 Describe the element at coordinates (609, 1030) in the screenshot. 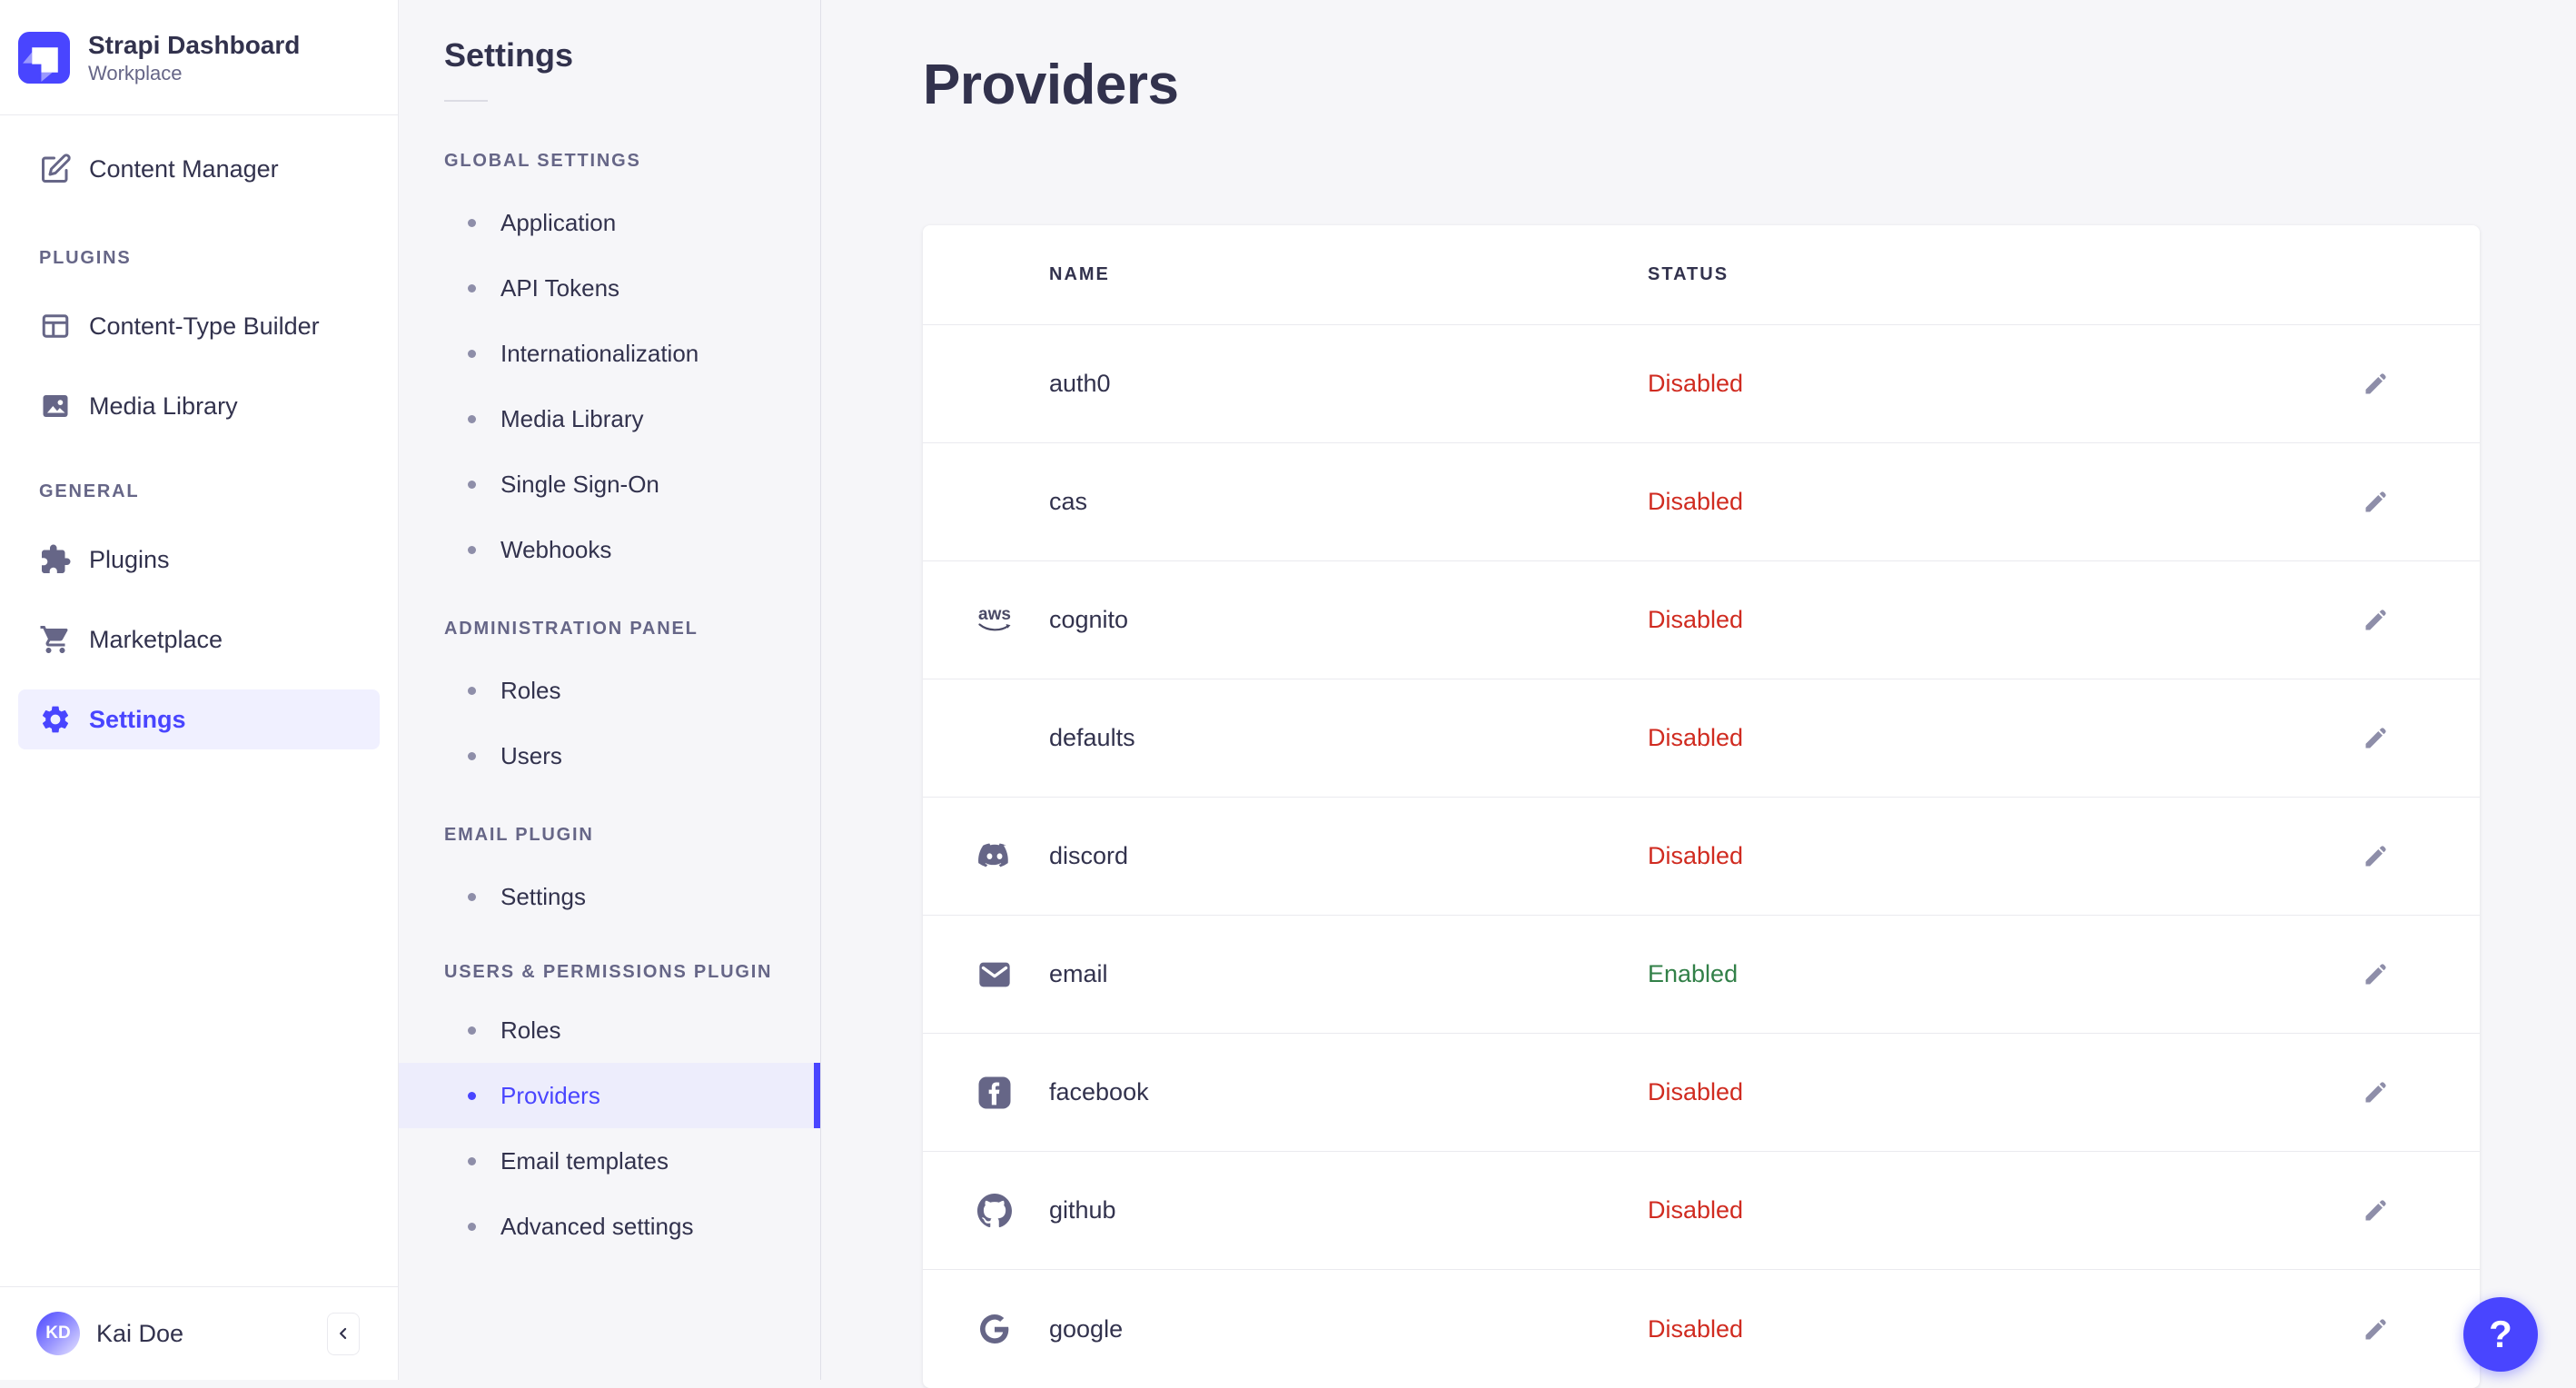

I see `subnav-item-up-roles: Roles` at that location.